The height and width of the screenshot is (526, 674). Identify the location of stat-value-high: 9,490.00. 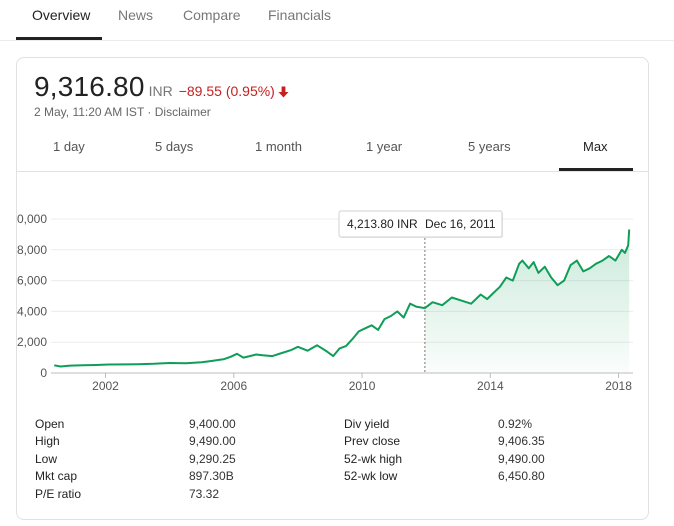
(212, 441).